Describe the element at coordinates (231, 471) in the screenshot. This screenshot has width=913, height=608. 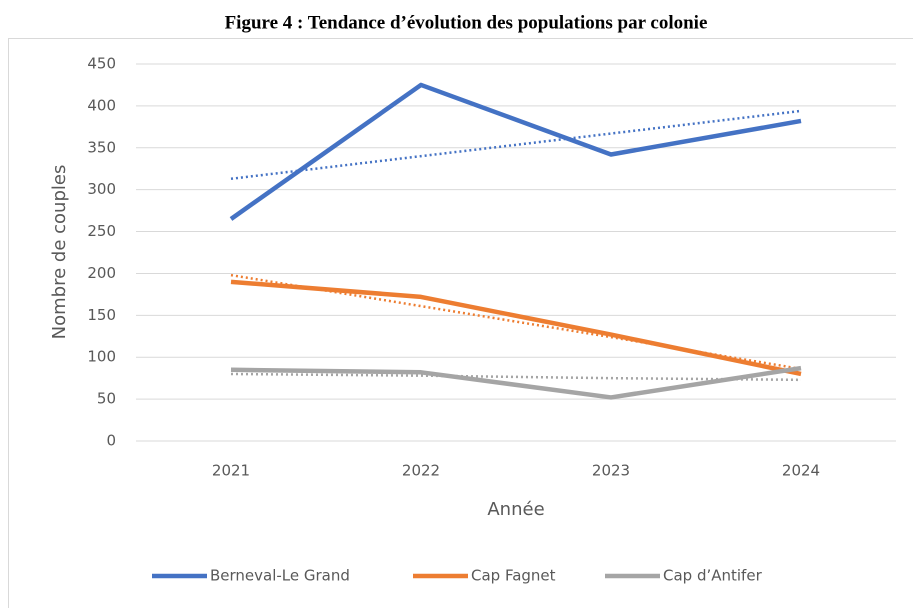
I see `x-tick-label: 2021` at that location.